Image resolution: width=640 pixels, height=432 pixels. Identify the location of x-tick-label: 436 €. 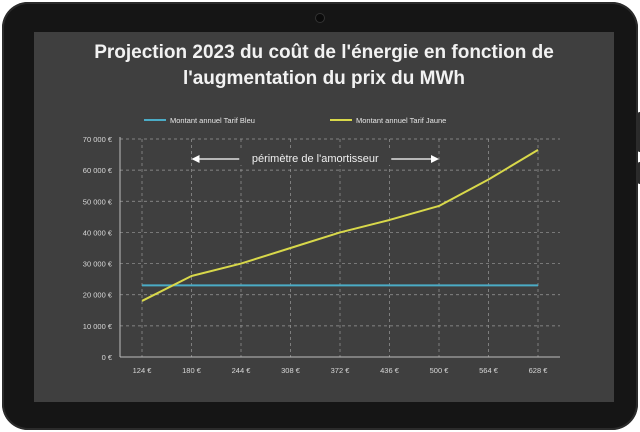
(390, 370).